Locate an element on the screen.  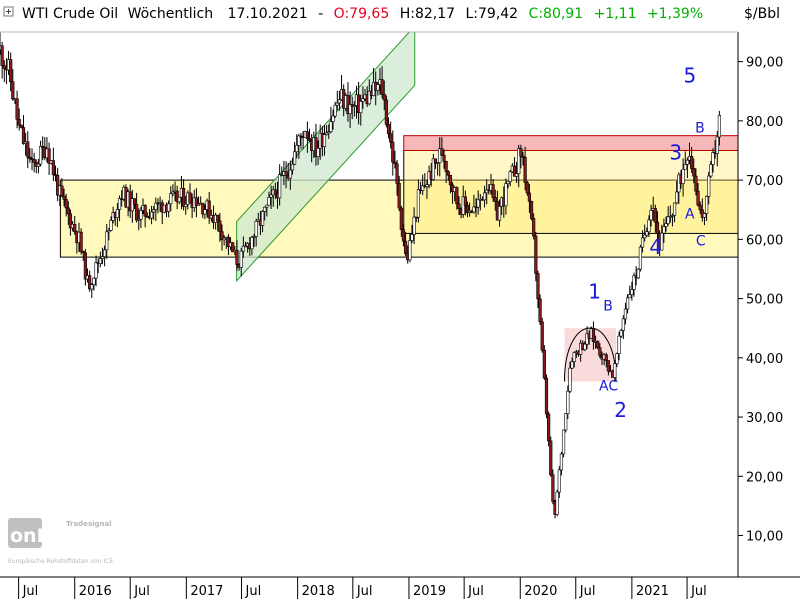
collapse-icon is located at coordinates (8, 11).